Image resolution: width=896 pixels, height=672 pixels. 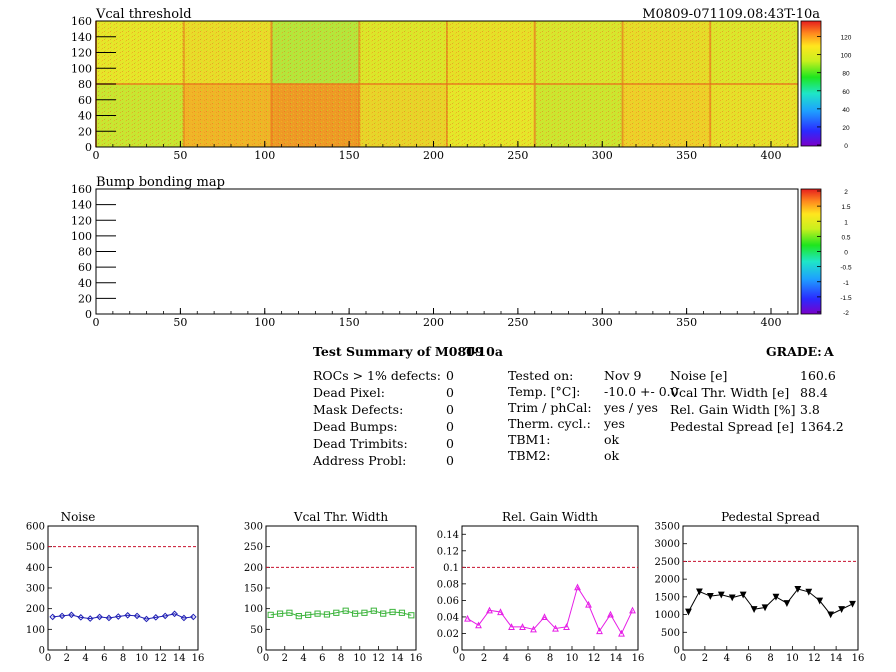 I want to click on summary-value: ok, so click(x=612, y=455).